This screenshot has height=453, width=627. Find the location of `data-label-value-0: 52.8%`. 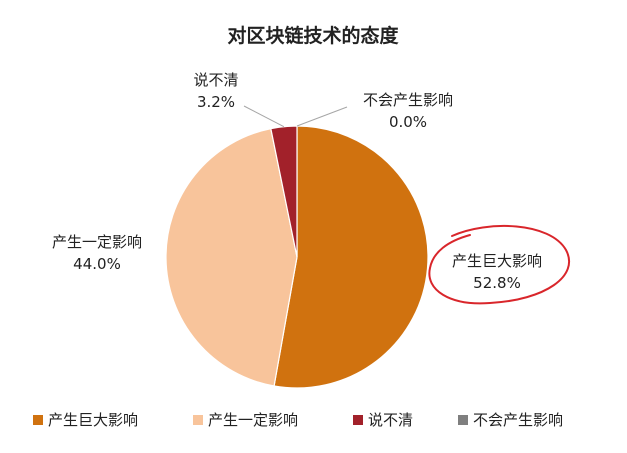

data-label-value-0: 52.8% is located at coordinates (497, 283).